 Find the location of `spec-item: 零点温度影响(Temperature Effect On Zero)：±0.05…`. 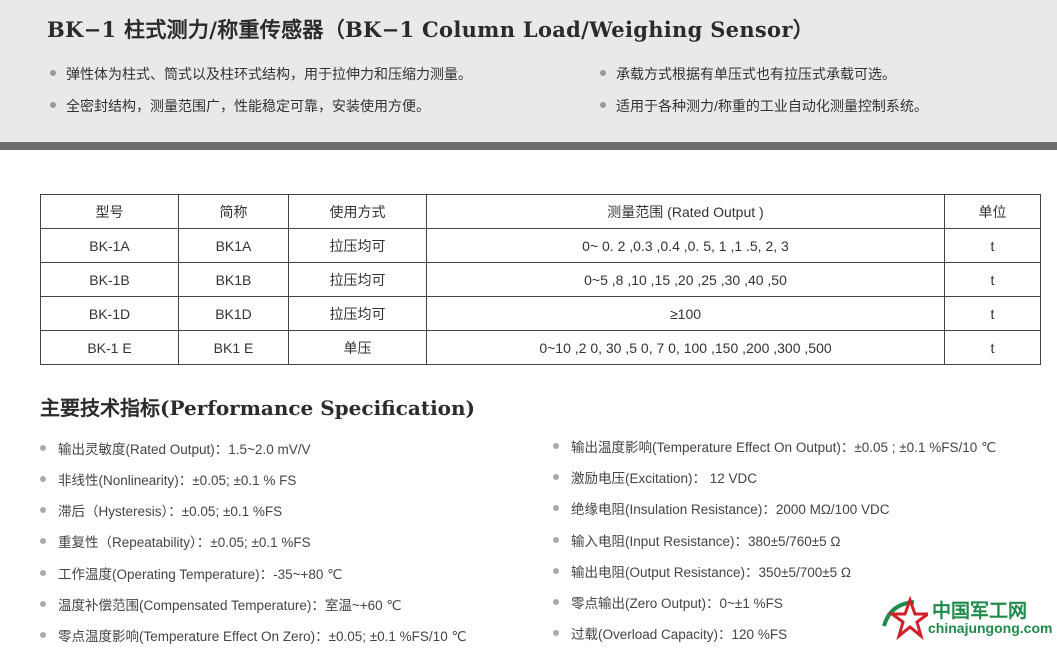

spec-item: 零点温度影响(Temperature Effect On Zero)：±0.05… is located at coordinates (253, 637).